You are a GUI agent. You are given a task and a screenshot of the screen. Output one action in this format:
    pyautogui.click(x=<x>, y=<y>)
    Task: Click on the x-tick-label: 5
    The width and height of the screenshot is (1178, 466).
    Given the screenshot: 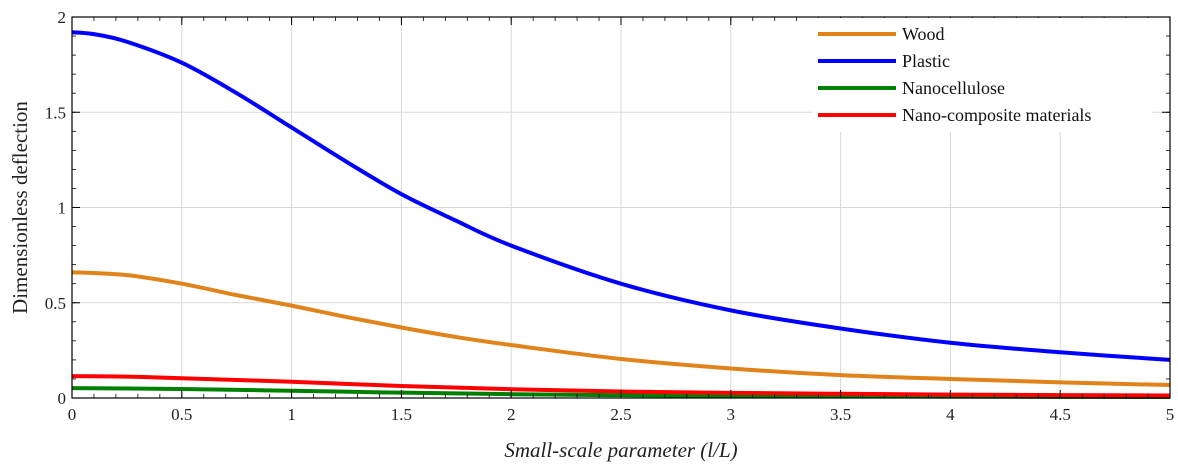 What is the action you would take?
    pyautogui.click(x=1170, y=414)
    